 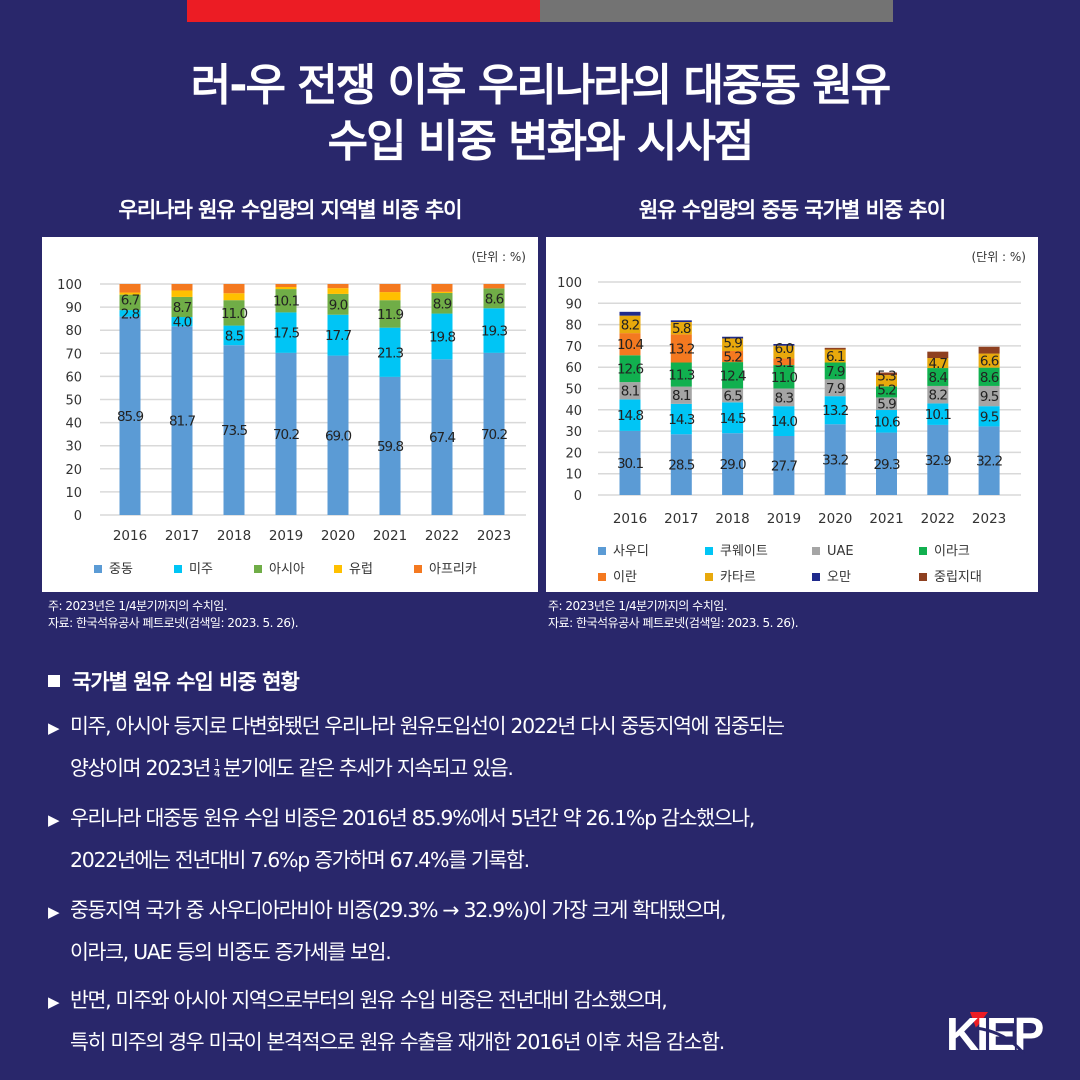 I want to click on data-label: 8.4, so click(x=938, y=378).